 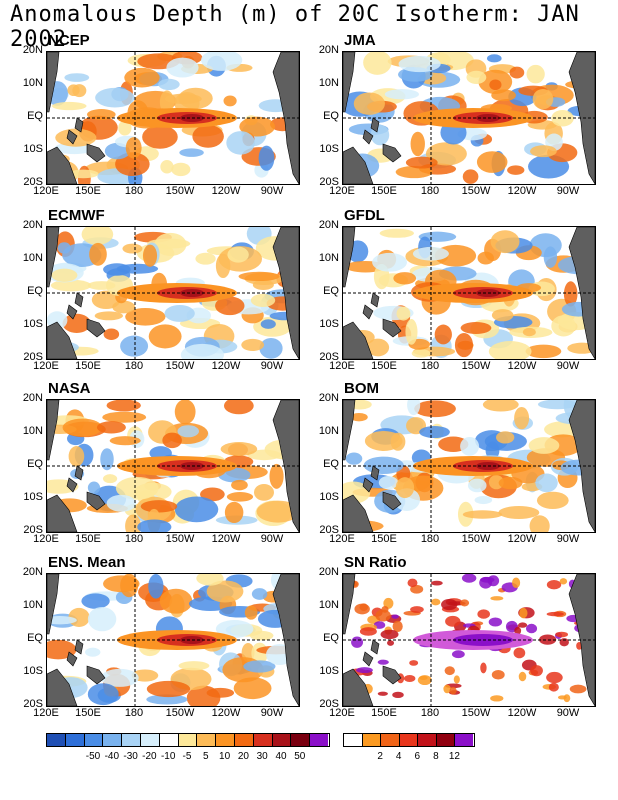 I want to click on map-panel-sn-ratio, so click(x=469, y=640).